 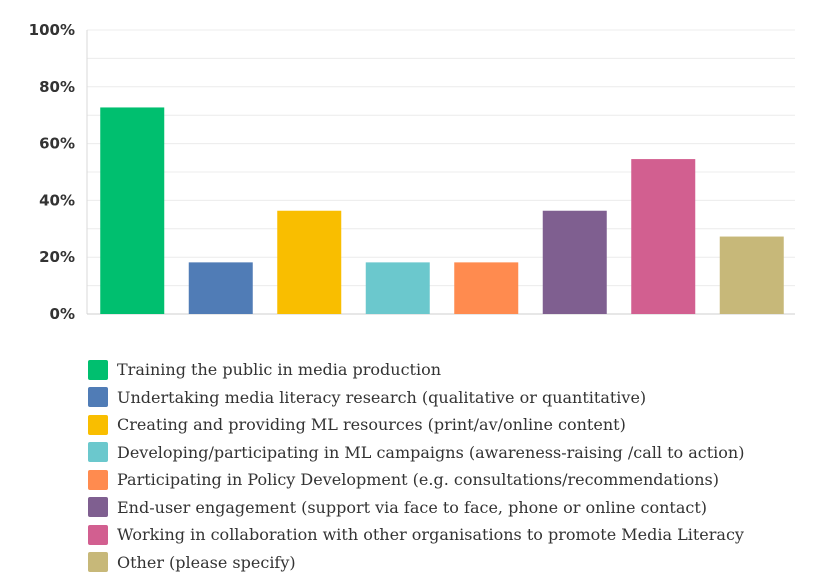 I want to click on y-tick-label: 100%, so click(x=52, y=30).